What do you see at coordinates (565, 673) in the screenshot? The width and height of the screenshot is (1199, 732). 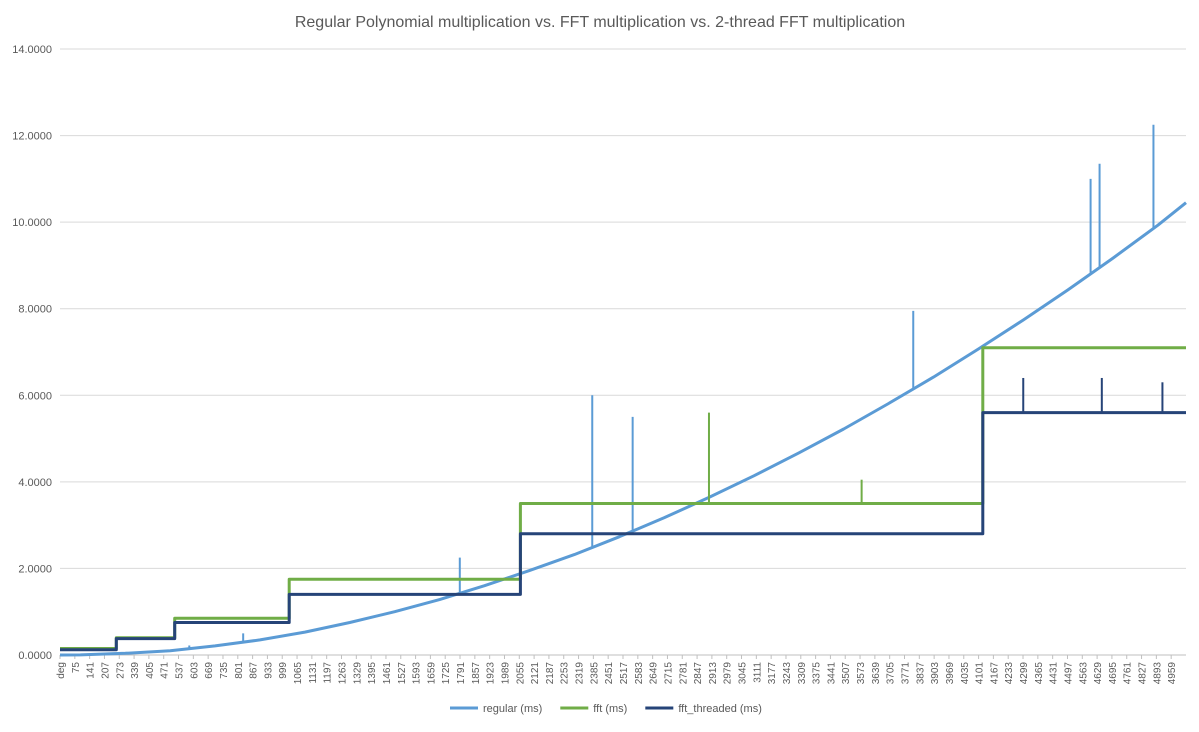 I see `x-tick-label: 2253` at bounding box center [565, 673].